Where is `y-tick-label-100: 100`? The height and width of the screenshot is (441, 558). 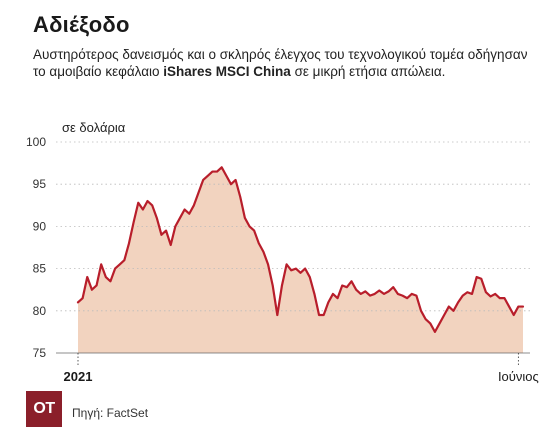
y-tick-label-100: 100 is located at coordinates (36, 142).